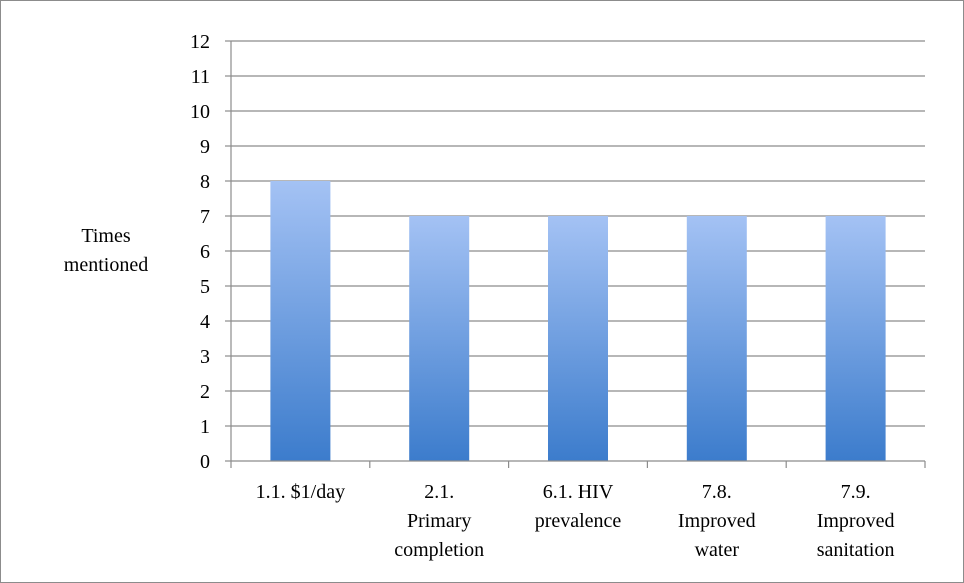  I want to click on x-category-label: completion, so click(439, 550).